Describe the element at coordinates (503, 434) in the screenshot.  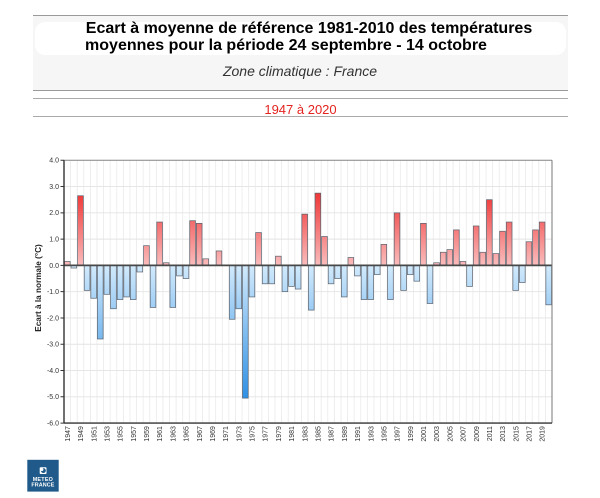
I see `svg-text: 2013` at that location.